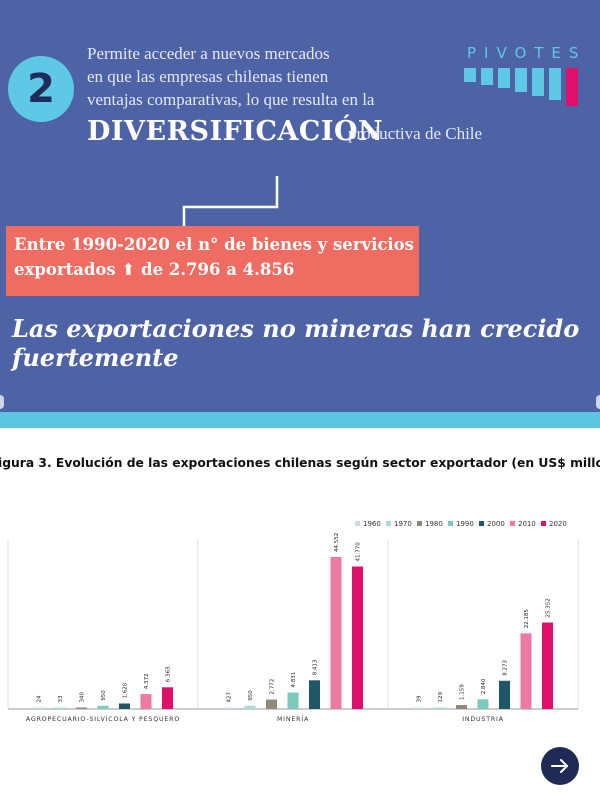  What do you see at coordinates (2, 402) in the screenshot?
I see `carousel-prev-handle` at bounding box center [2, 402].